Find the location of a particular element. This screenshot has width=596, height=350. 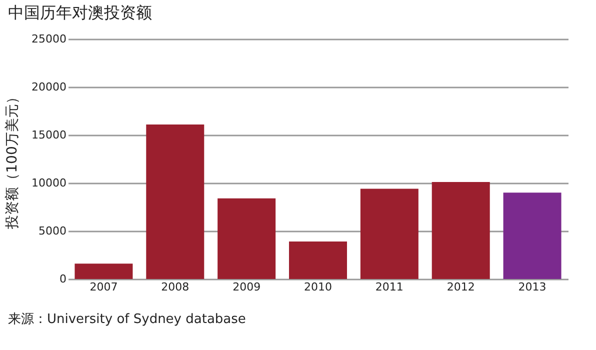

x-tick-label: 2013 is located at coordinates (532, 287).